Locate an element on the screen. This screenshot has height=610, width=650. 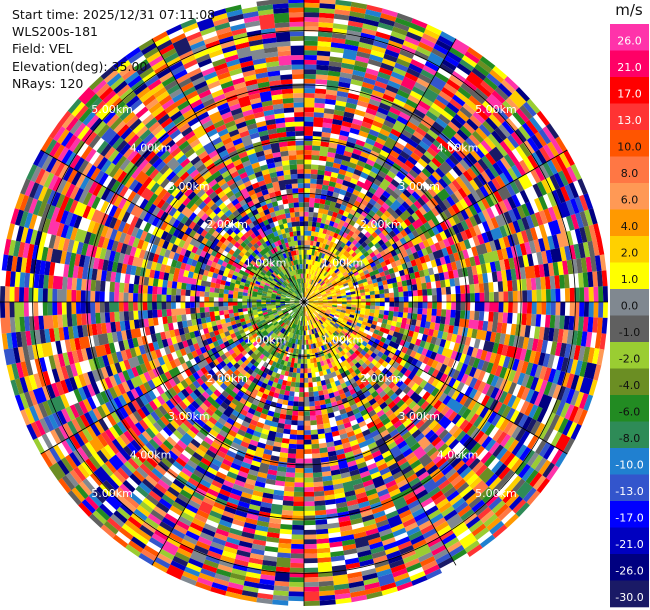
nrays-text: NRays: 120 is located at coordinates (48, 83).